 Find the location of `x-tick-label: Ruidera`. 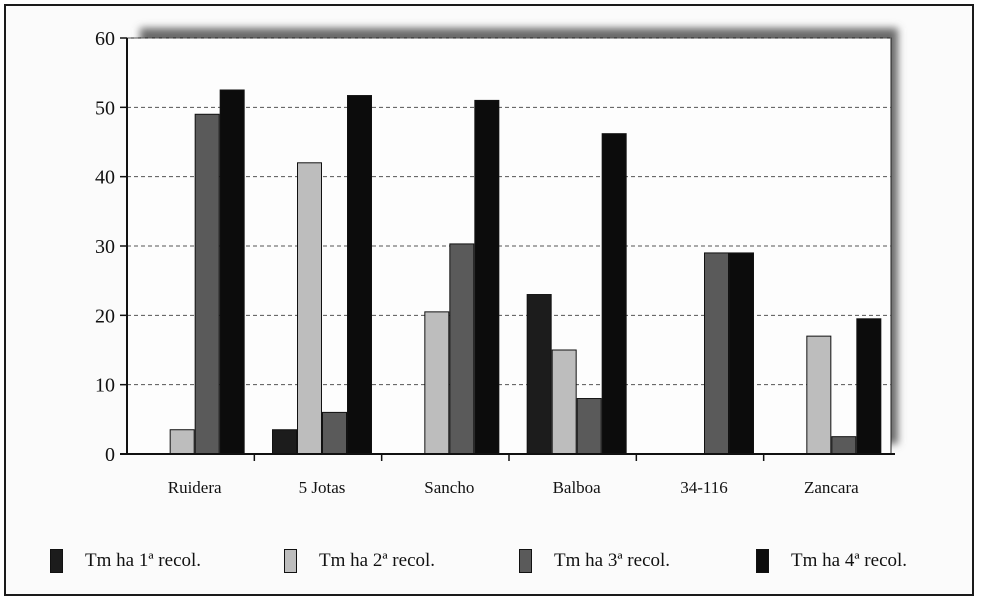

x-tick-label: Ruidera is located at coordinates (195, 487).